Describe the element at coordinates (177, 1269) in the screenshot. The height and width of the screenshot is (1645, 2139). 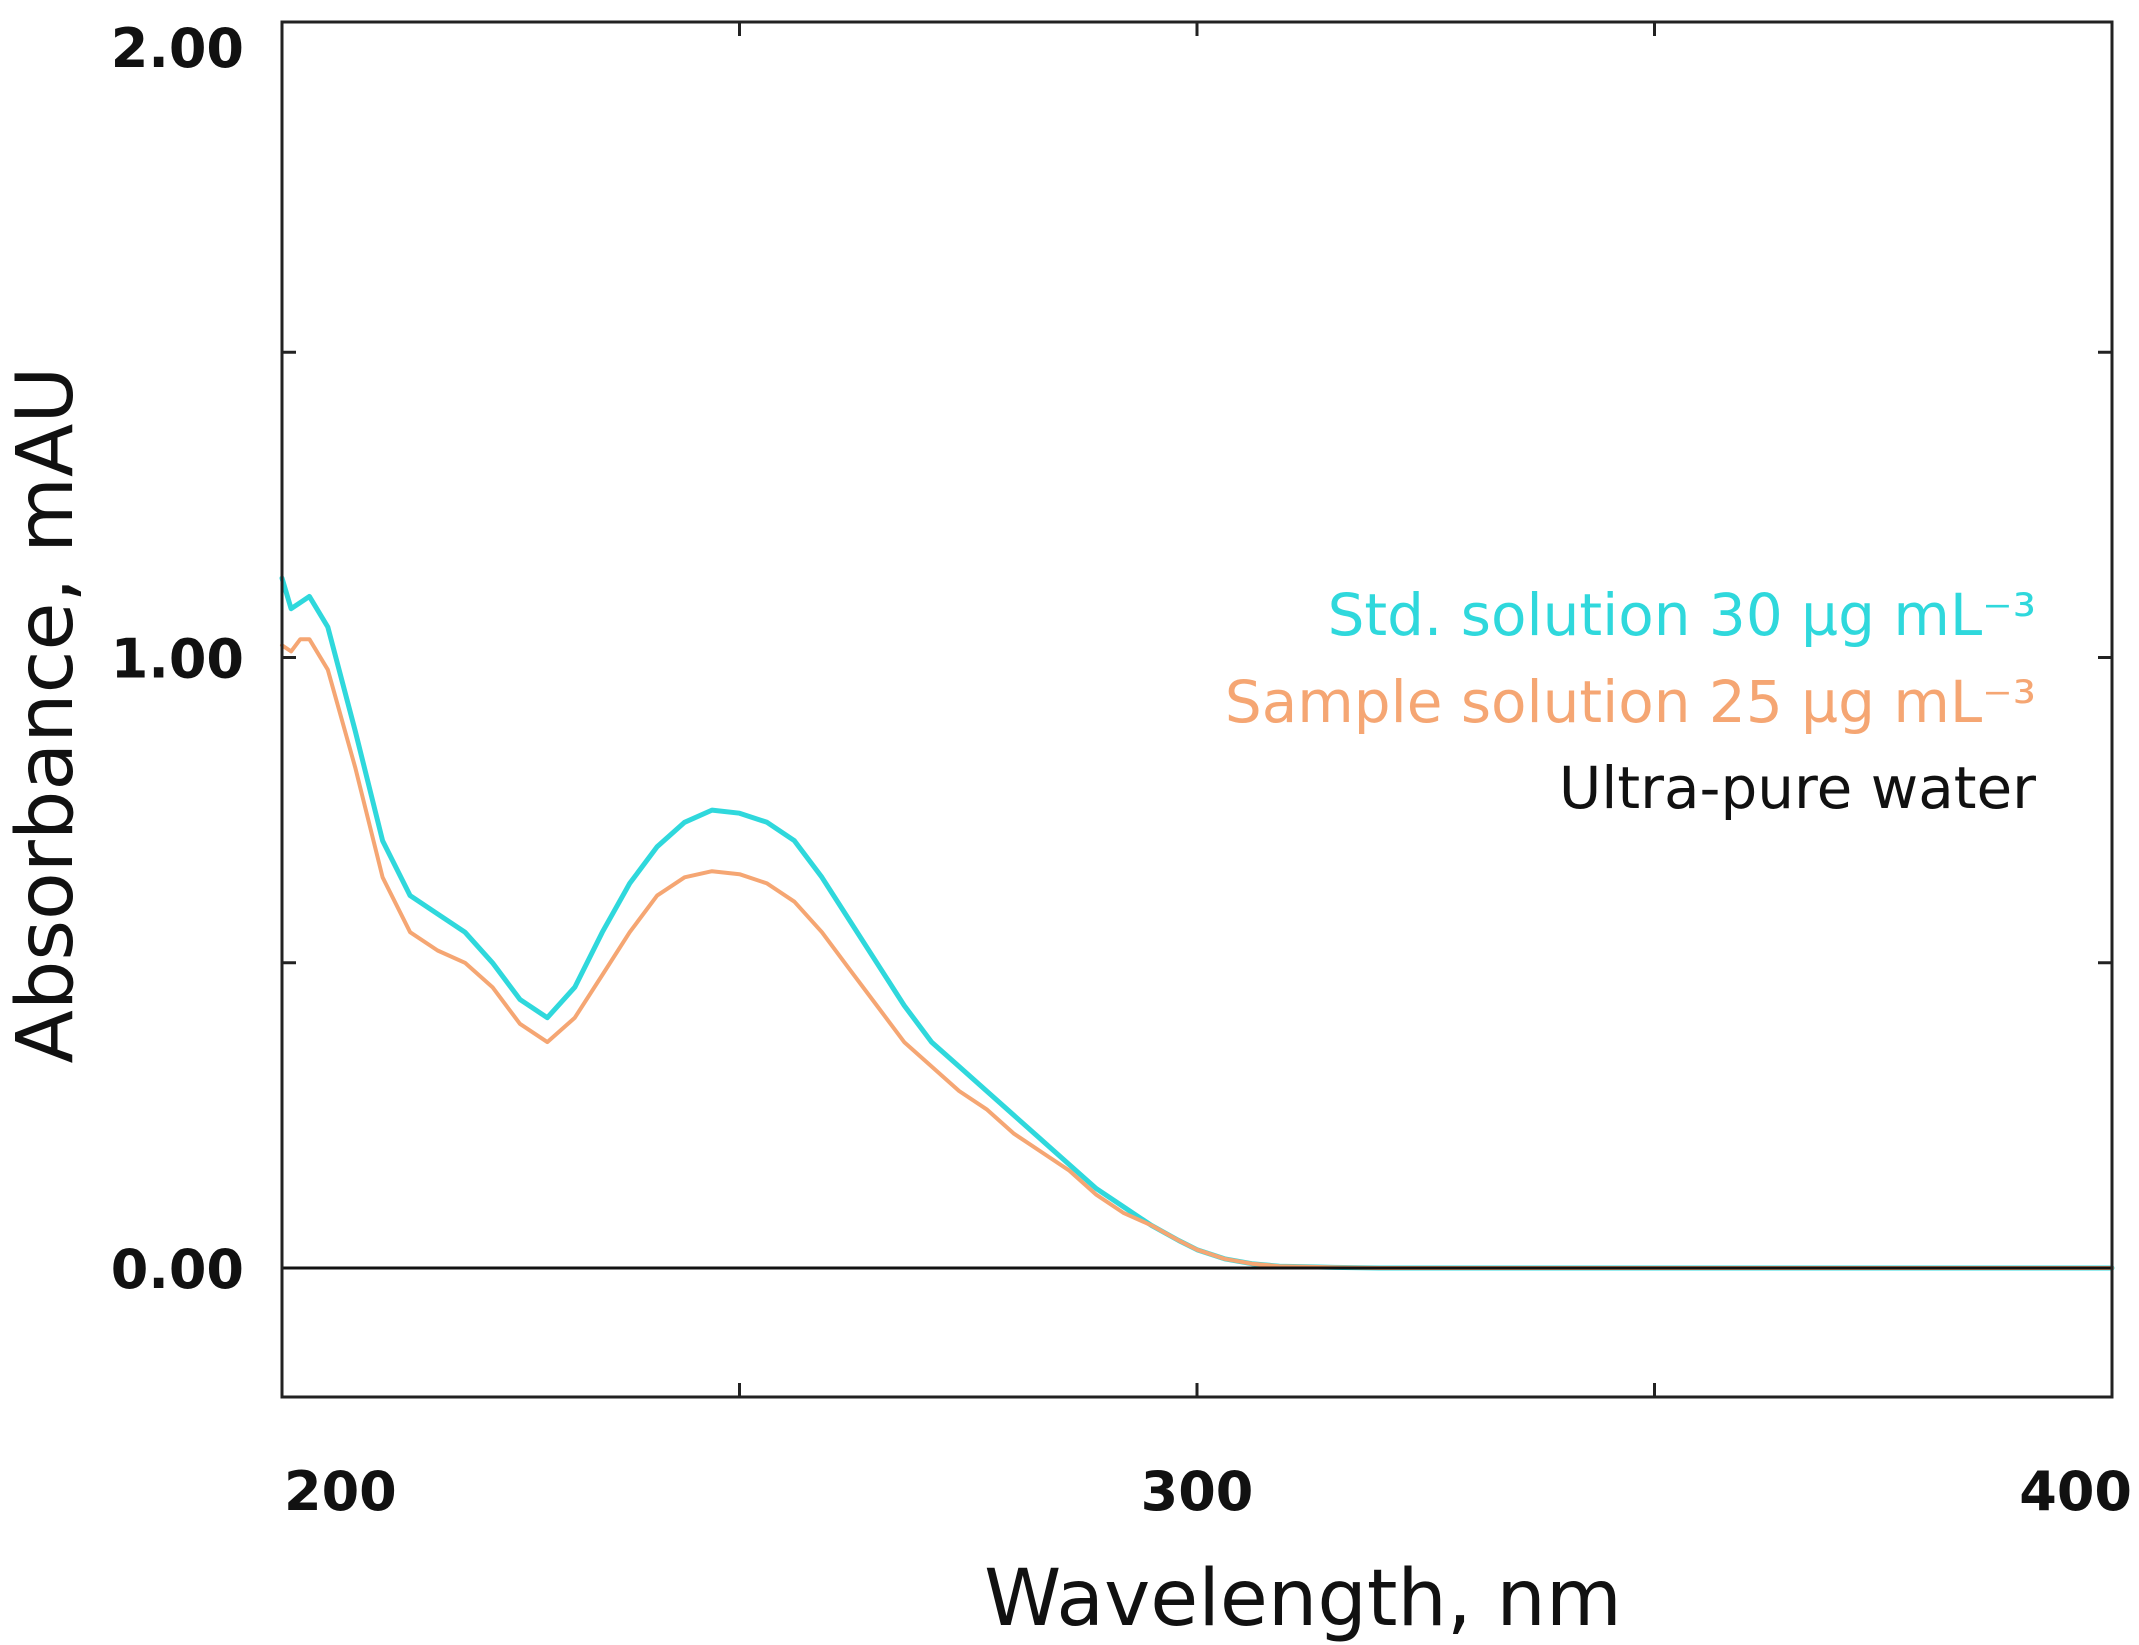
I see `y-tick-label: 0.00` at that location.